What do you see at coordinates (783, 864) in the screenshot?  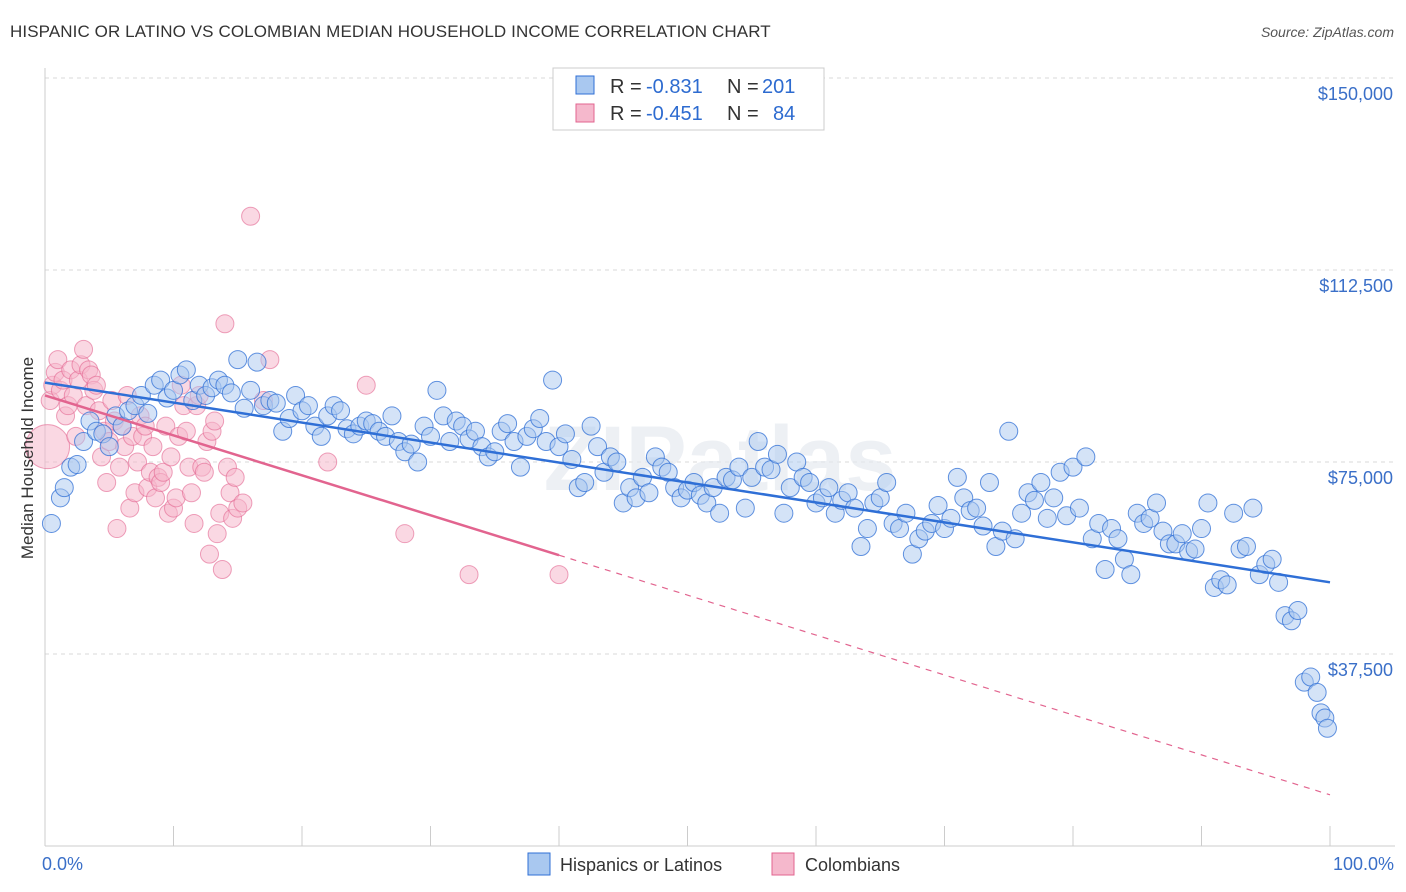 I see `legend-item-colombians-swatch` at bounding box center [783, 864].